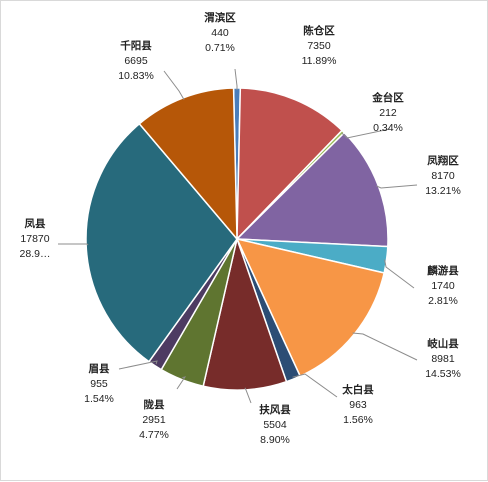  I want to click on slice-name-label: 太白县, so click(357, 389).